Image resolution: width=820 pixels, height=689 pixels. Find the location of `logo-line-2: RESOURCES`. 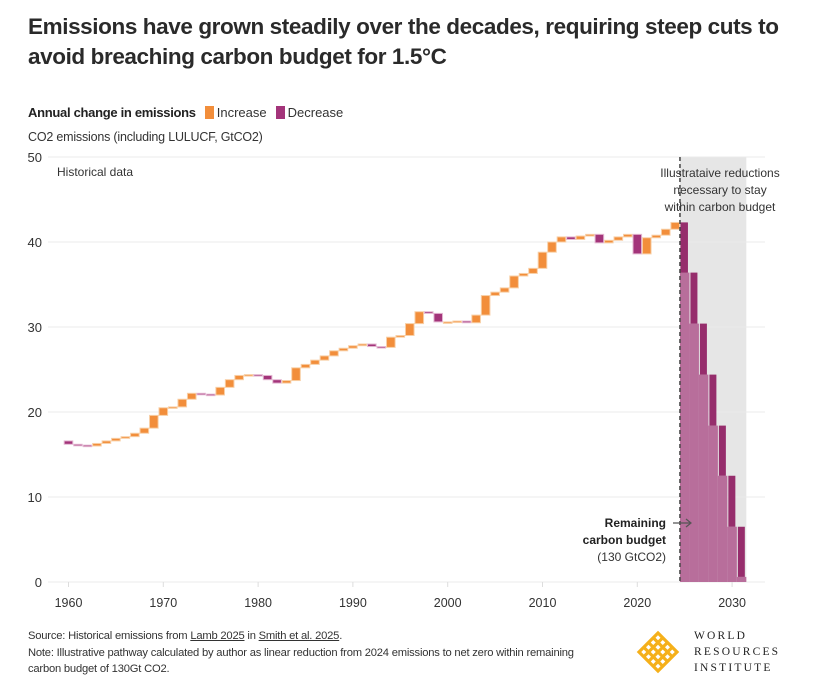

logo-line-2: RESOURCES is located at coordinates (737, 652).